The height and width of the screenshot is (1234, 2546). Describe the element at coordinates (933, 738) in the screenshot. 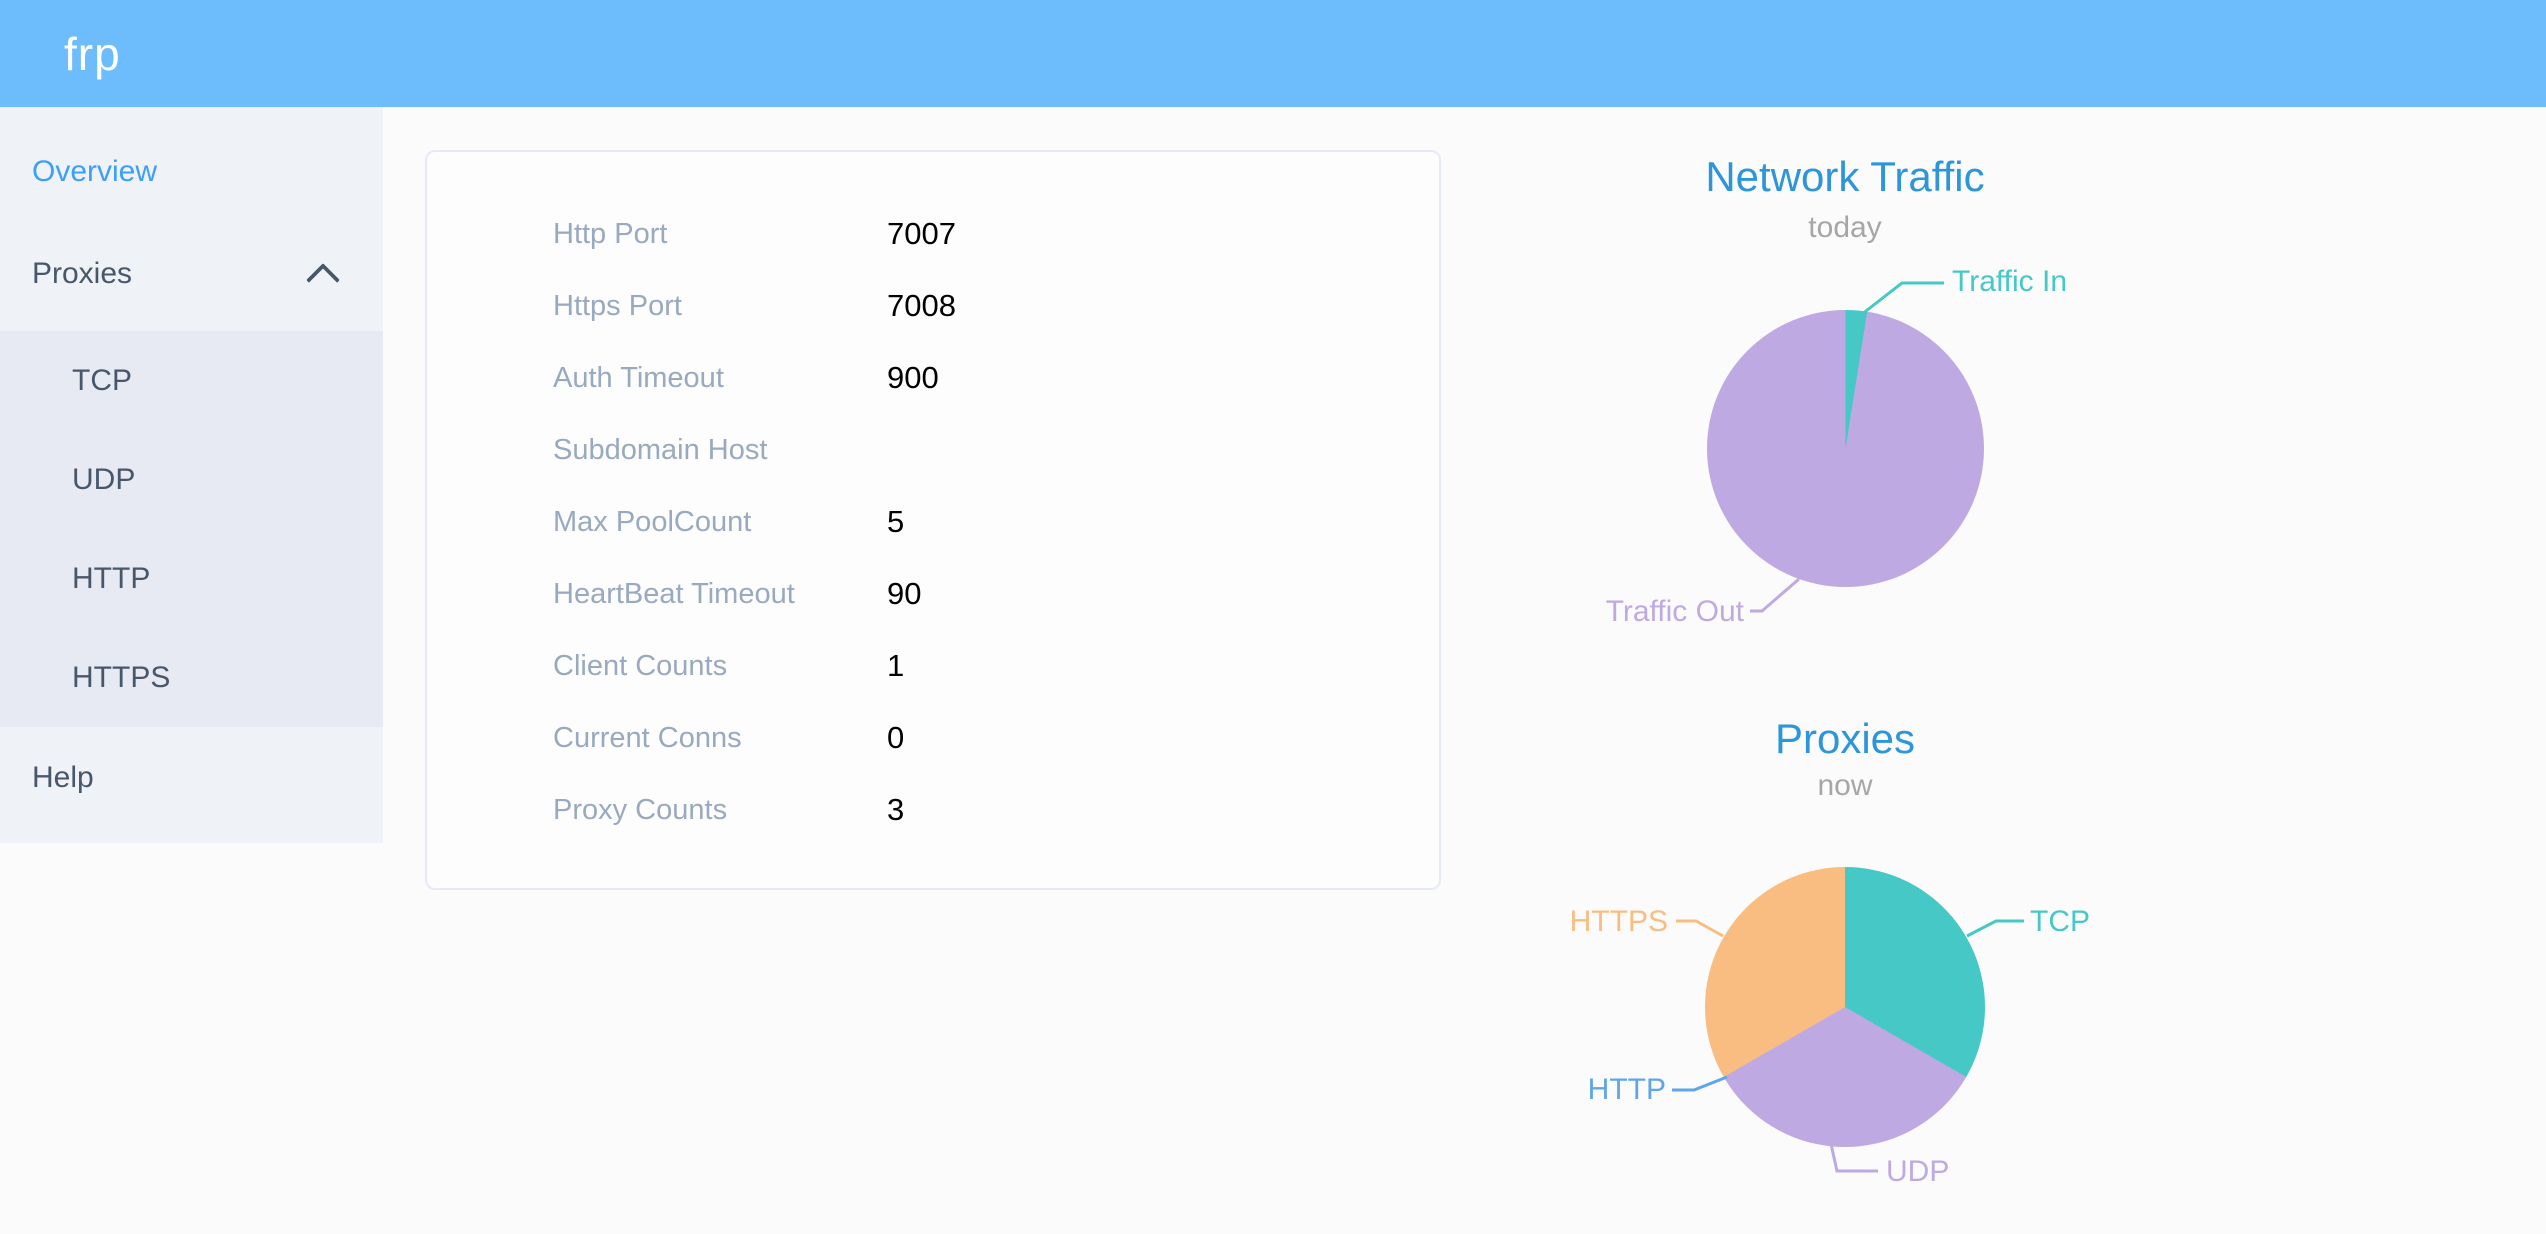

I see `info-row-current-conns: Current Conns 0` at that location.